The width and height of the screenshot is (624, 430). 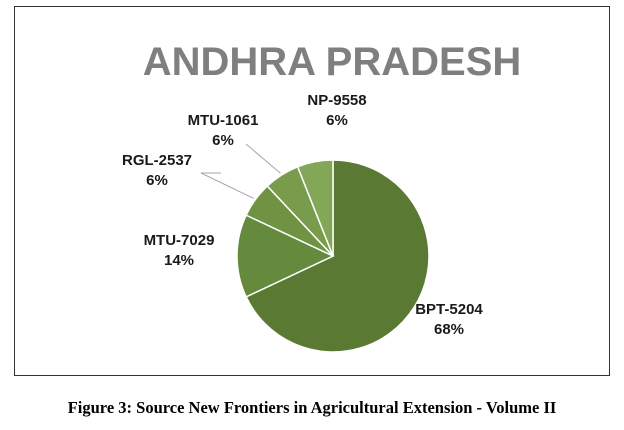 What do you see at coordinates (449, 309) in the screenshot?
I see `slice-label-bpt-5204: BPT-5204` at bounding box center [449, 309].